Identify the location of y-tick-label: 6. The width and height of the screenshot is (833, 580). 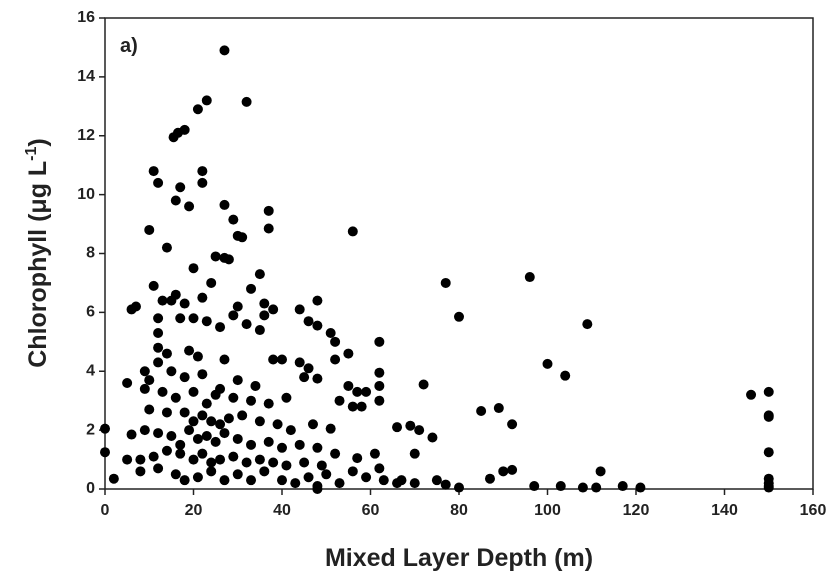
(90, 312).